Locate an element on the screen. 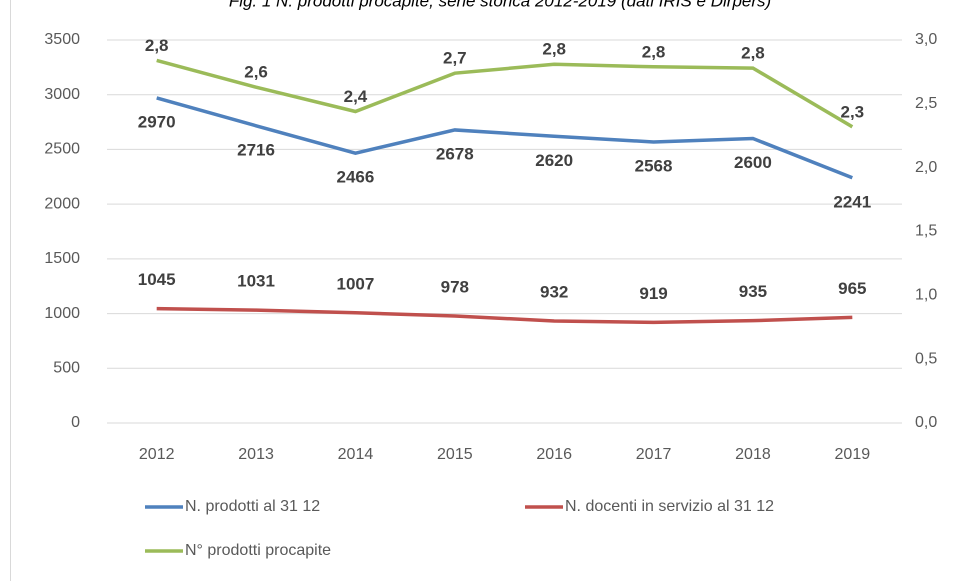 The width and height of the screenshot is (960, 581). y-tick-label: 0 is located at coordinates (75, 422).